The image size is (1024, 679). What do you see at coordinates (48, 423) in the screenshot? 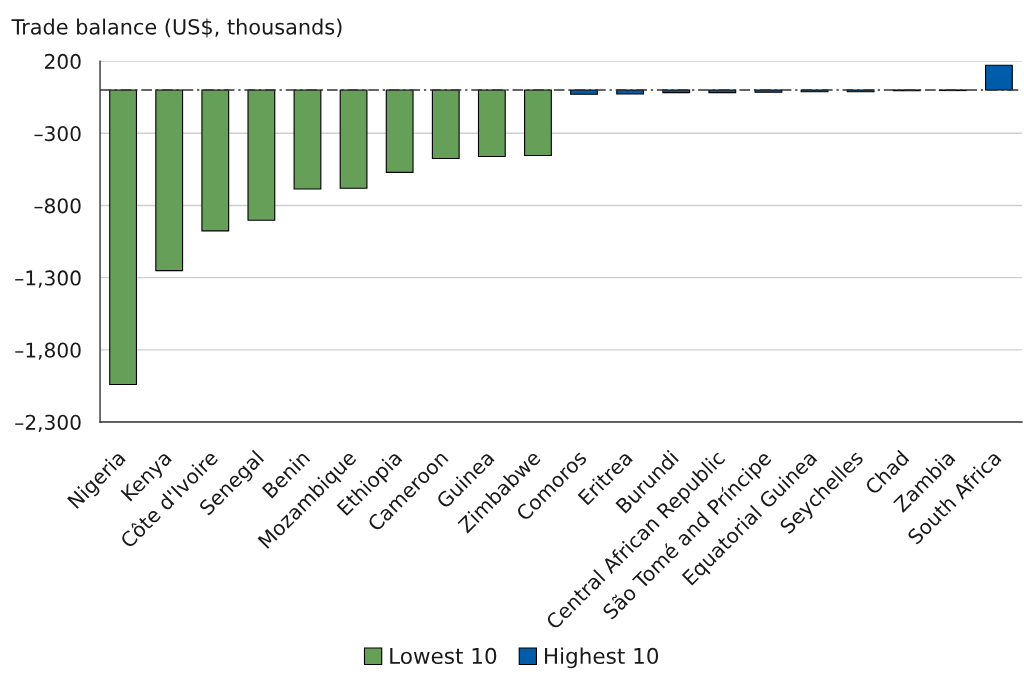
I see `y-tick-label: –2,300` at bounding box center [48, 423].